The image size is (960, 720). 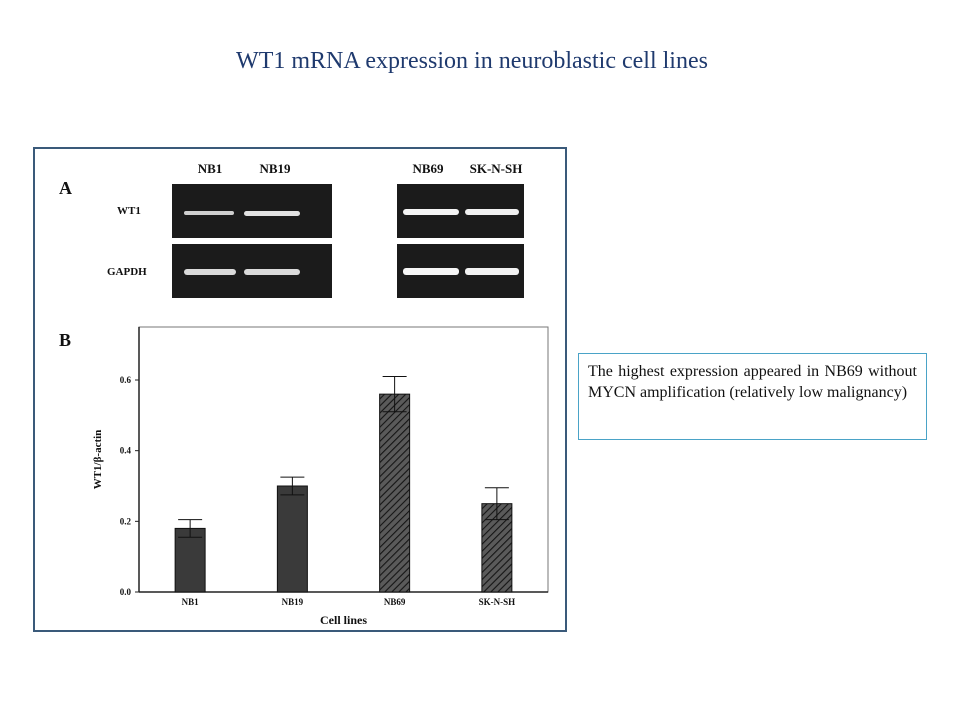 I want to click on y-tick-label-1: 0.2, so click(x=126, y=521).